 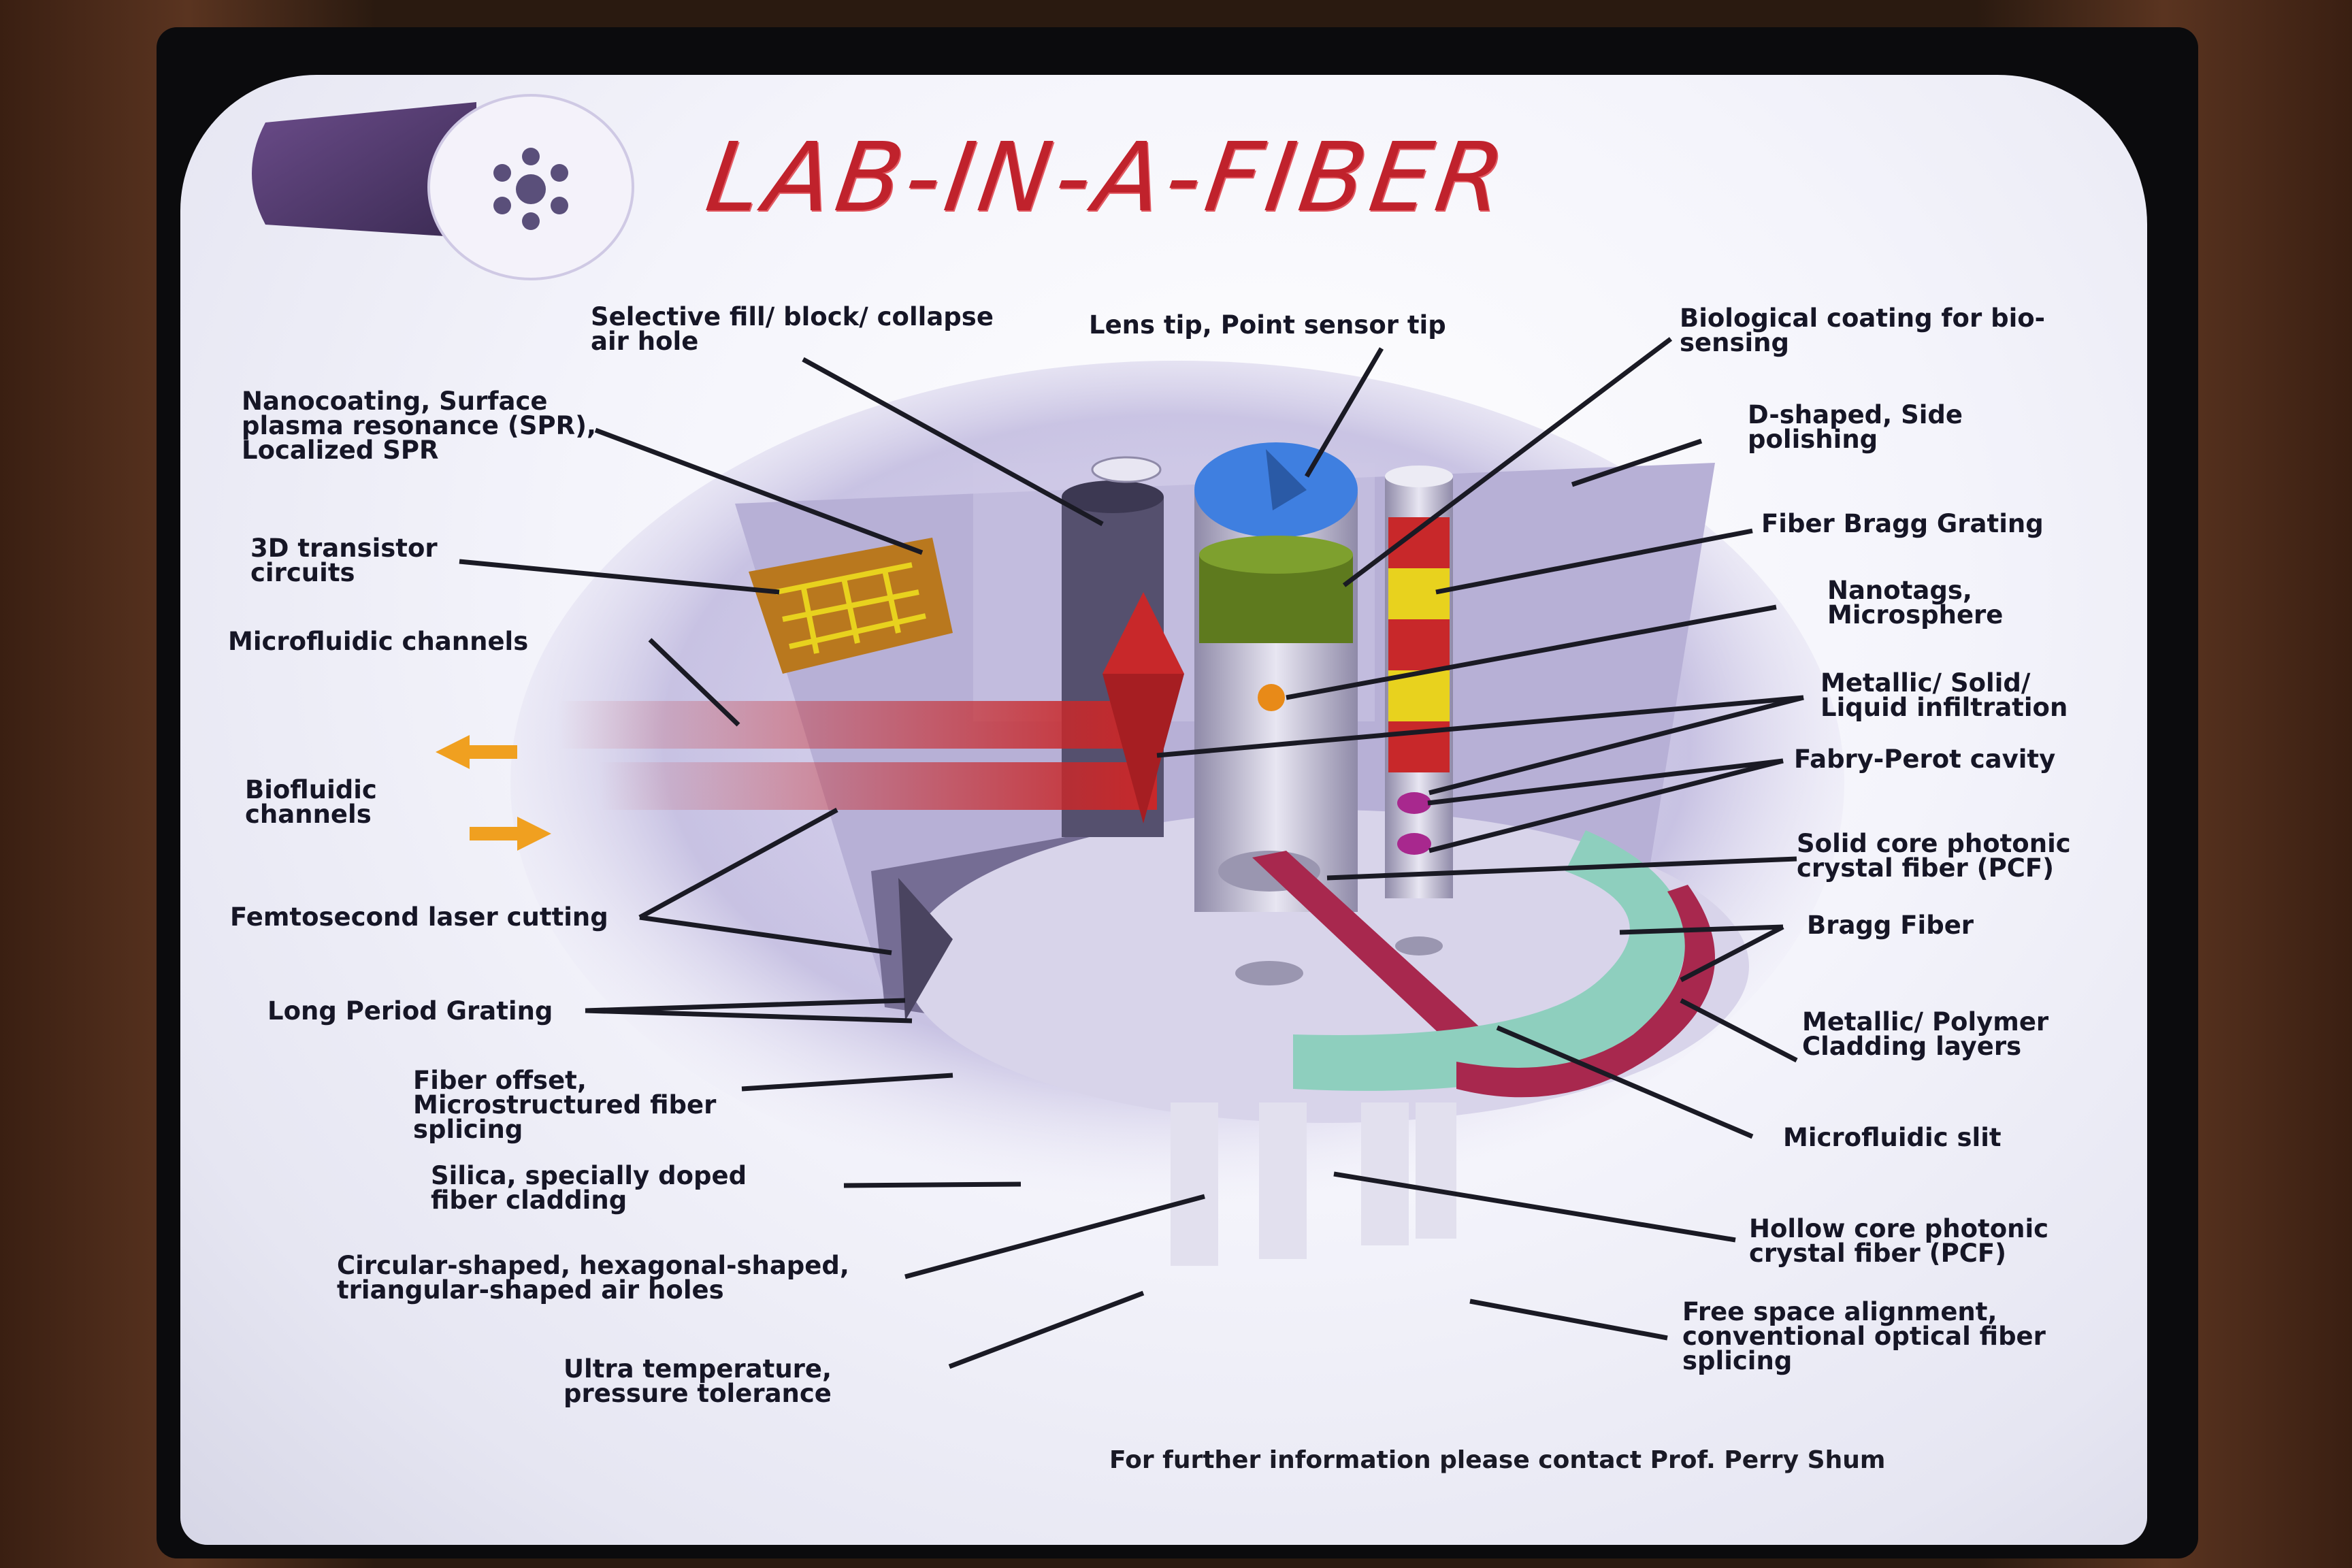 I want to click on label-microfluidic-channels: Microfluidic channels, so click(x=379, y=642).